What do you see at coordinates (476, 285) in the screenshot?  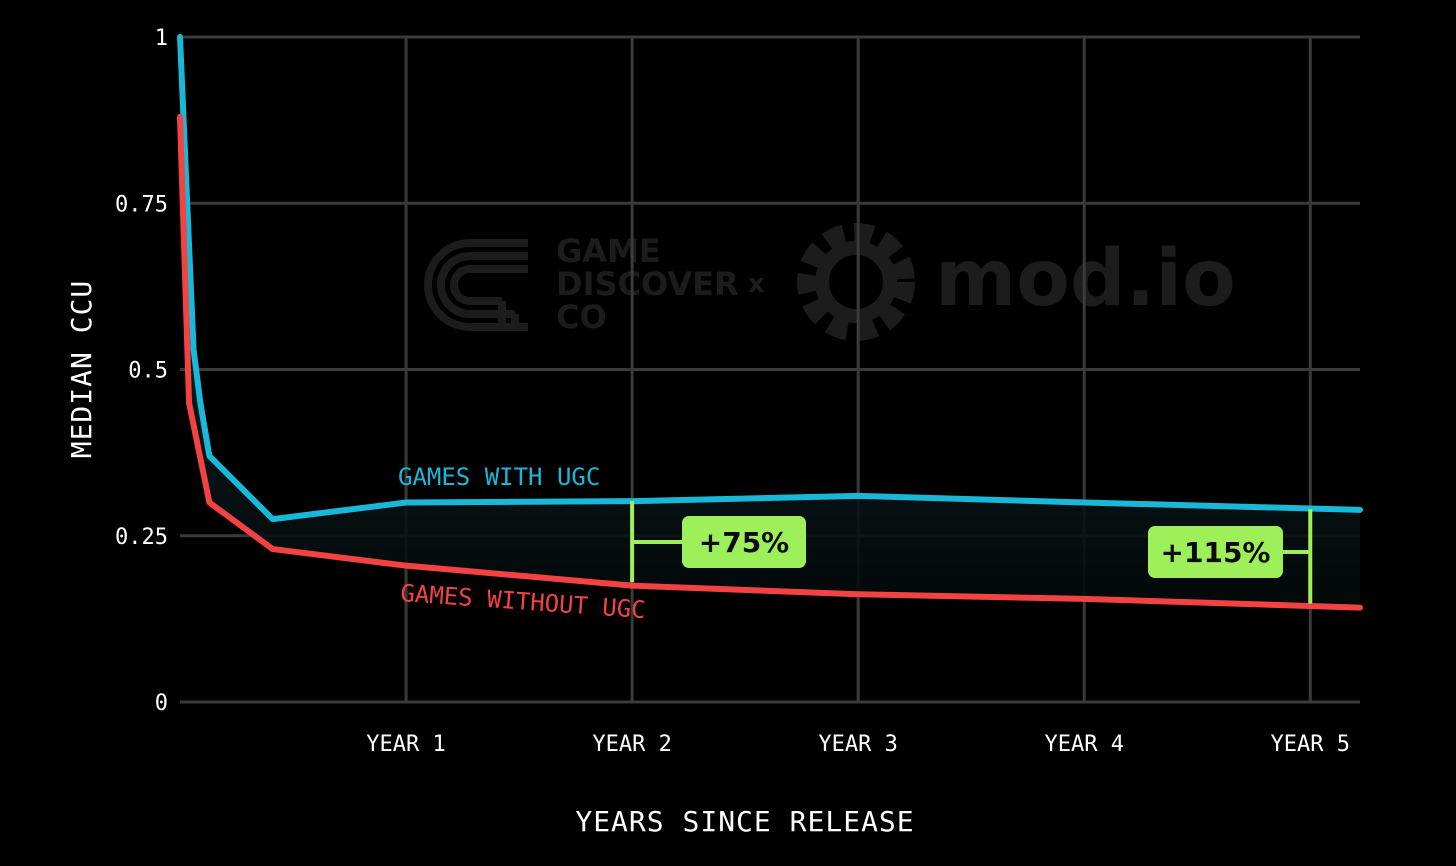 I see `game-discover-co-logo-icon` at bounding box center [476, 285].